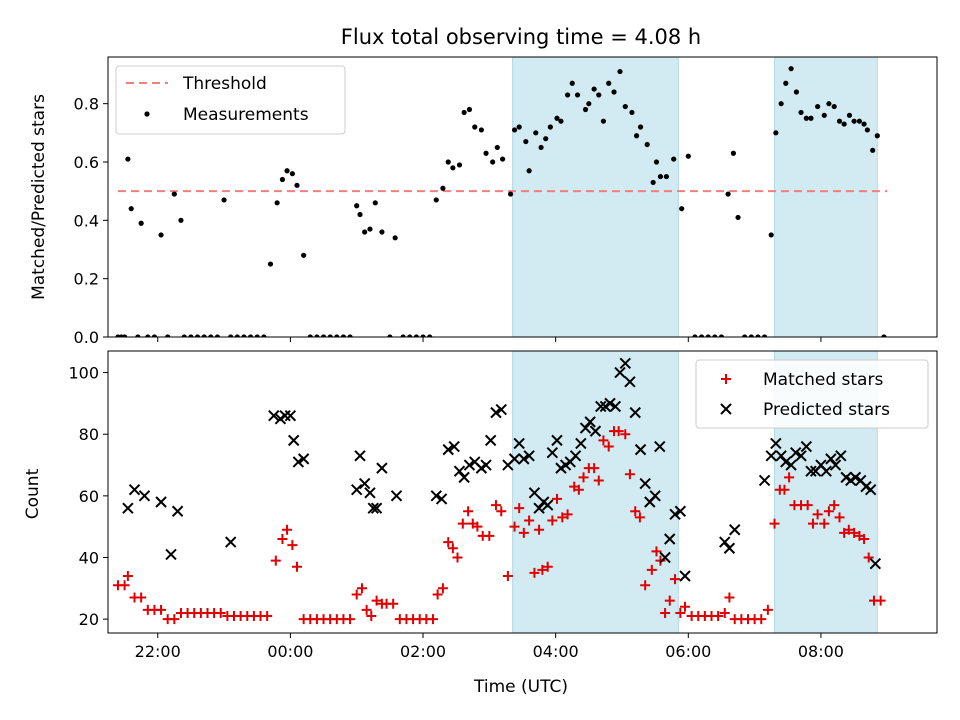  What do you see at coordinates (290, 651) in the screenshot?
I see `x-tick-label: 00:00` at bounding box center [290, 651].